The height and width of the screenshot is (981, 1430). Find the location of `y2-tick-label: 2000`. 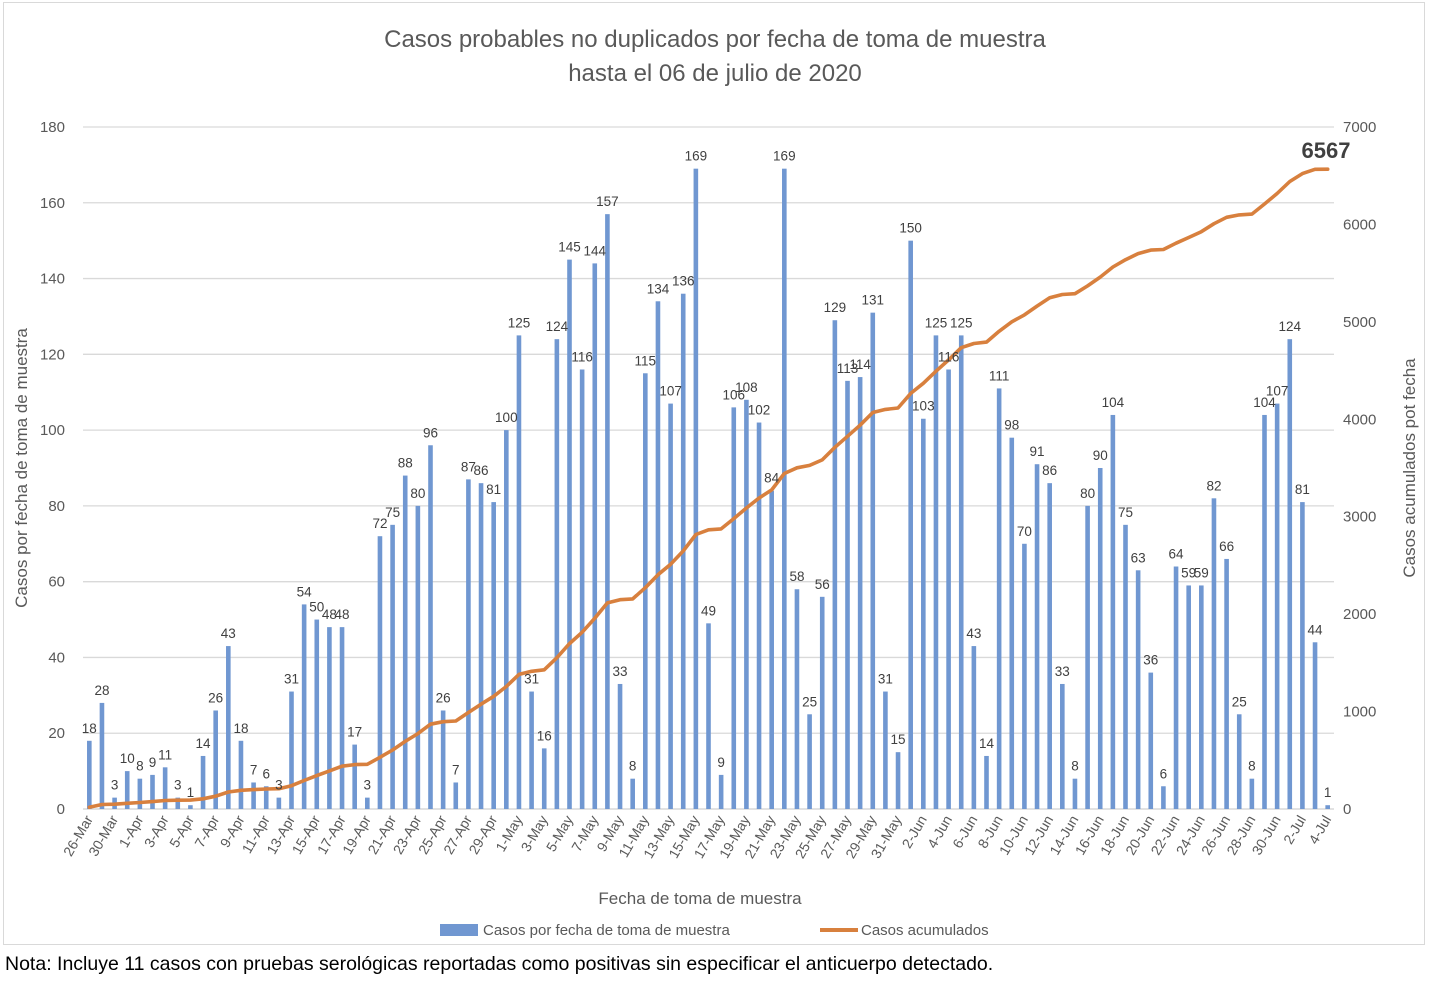

y2-tick-label: 2000 is located at coordinates (1359, 614).